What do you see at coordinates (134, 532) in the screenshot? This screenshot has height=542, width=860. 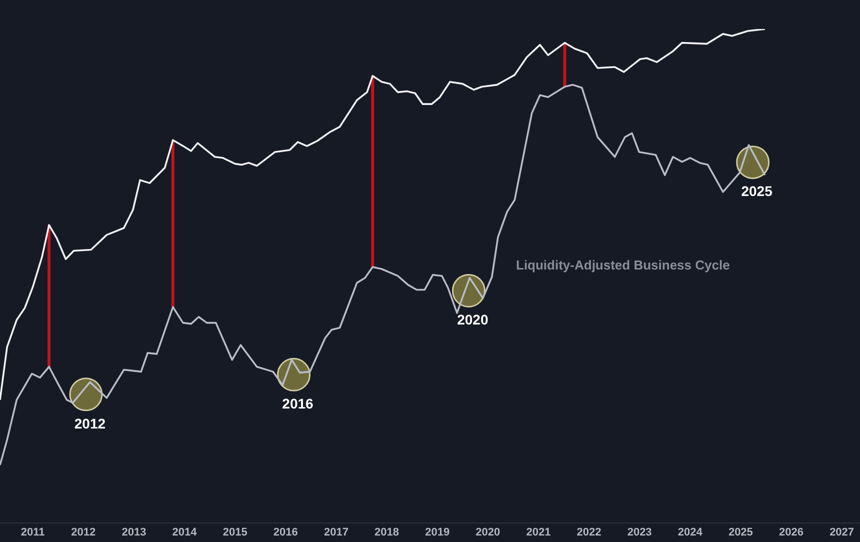 I see `x-tick-label: 2013` at bounding box center [134, 532].